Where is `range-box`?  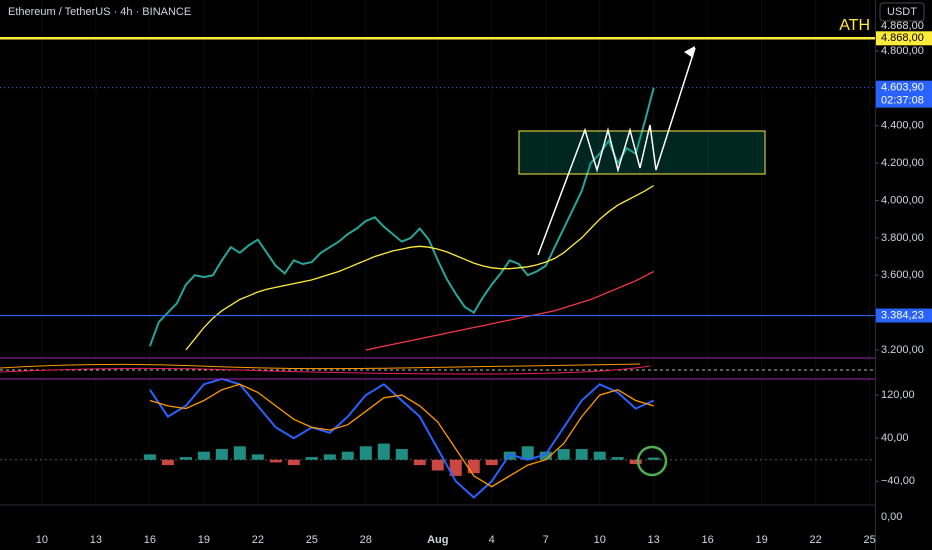
range-box is located at coordinates (642, 152).